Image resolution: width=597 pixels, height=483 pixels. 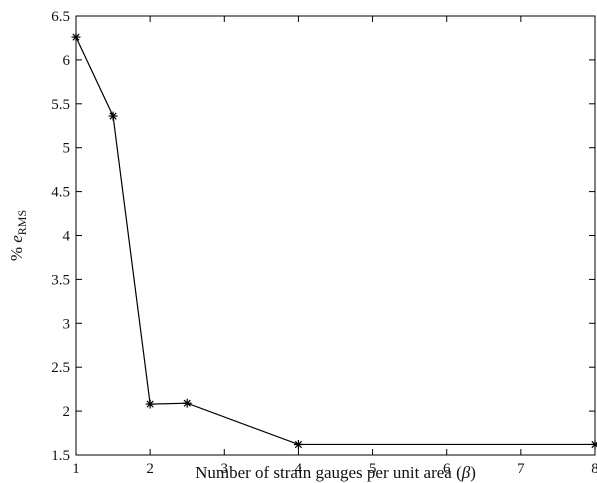 I want to click on y-tick-label: 2.5, so click(x=60, y=368).